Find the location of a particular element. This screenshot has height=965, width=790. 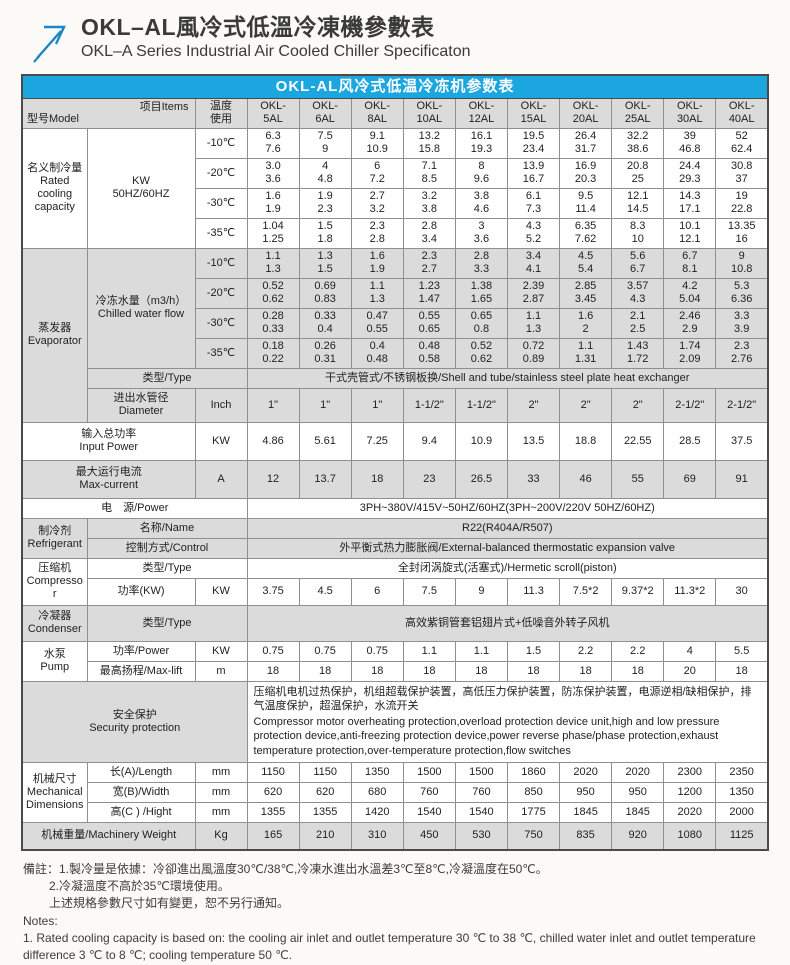

value-cell: 920 is located at coordinates (638, 836).